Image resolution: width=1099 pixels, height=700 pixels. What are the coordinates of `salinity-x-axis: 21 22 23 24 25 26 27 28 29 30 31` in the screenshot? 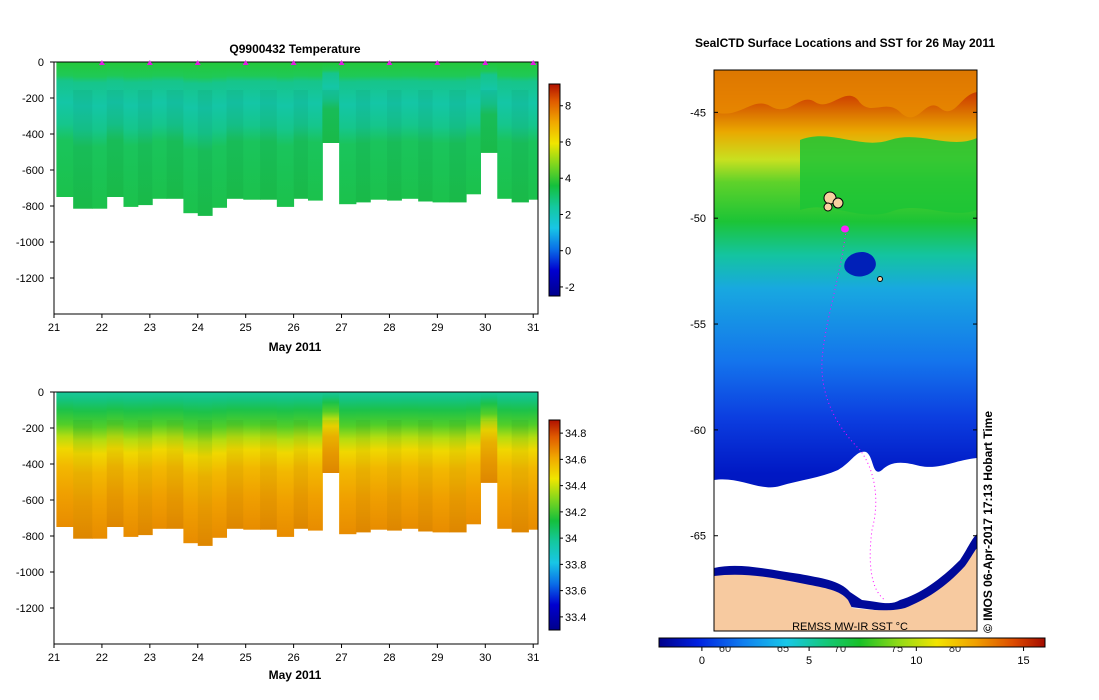 It's located at (293, 654).